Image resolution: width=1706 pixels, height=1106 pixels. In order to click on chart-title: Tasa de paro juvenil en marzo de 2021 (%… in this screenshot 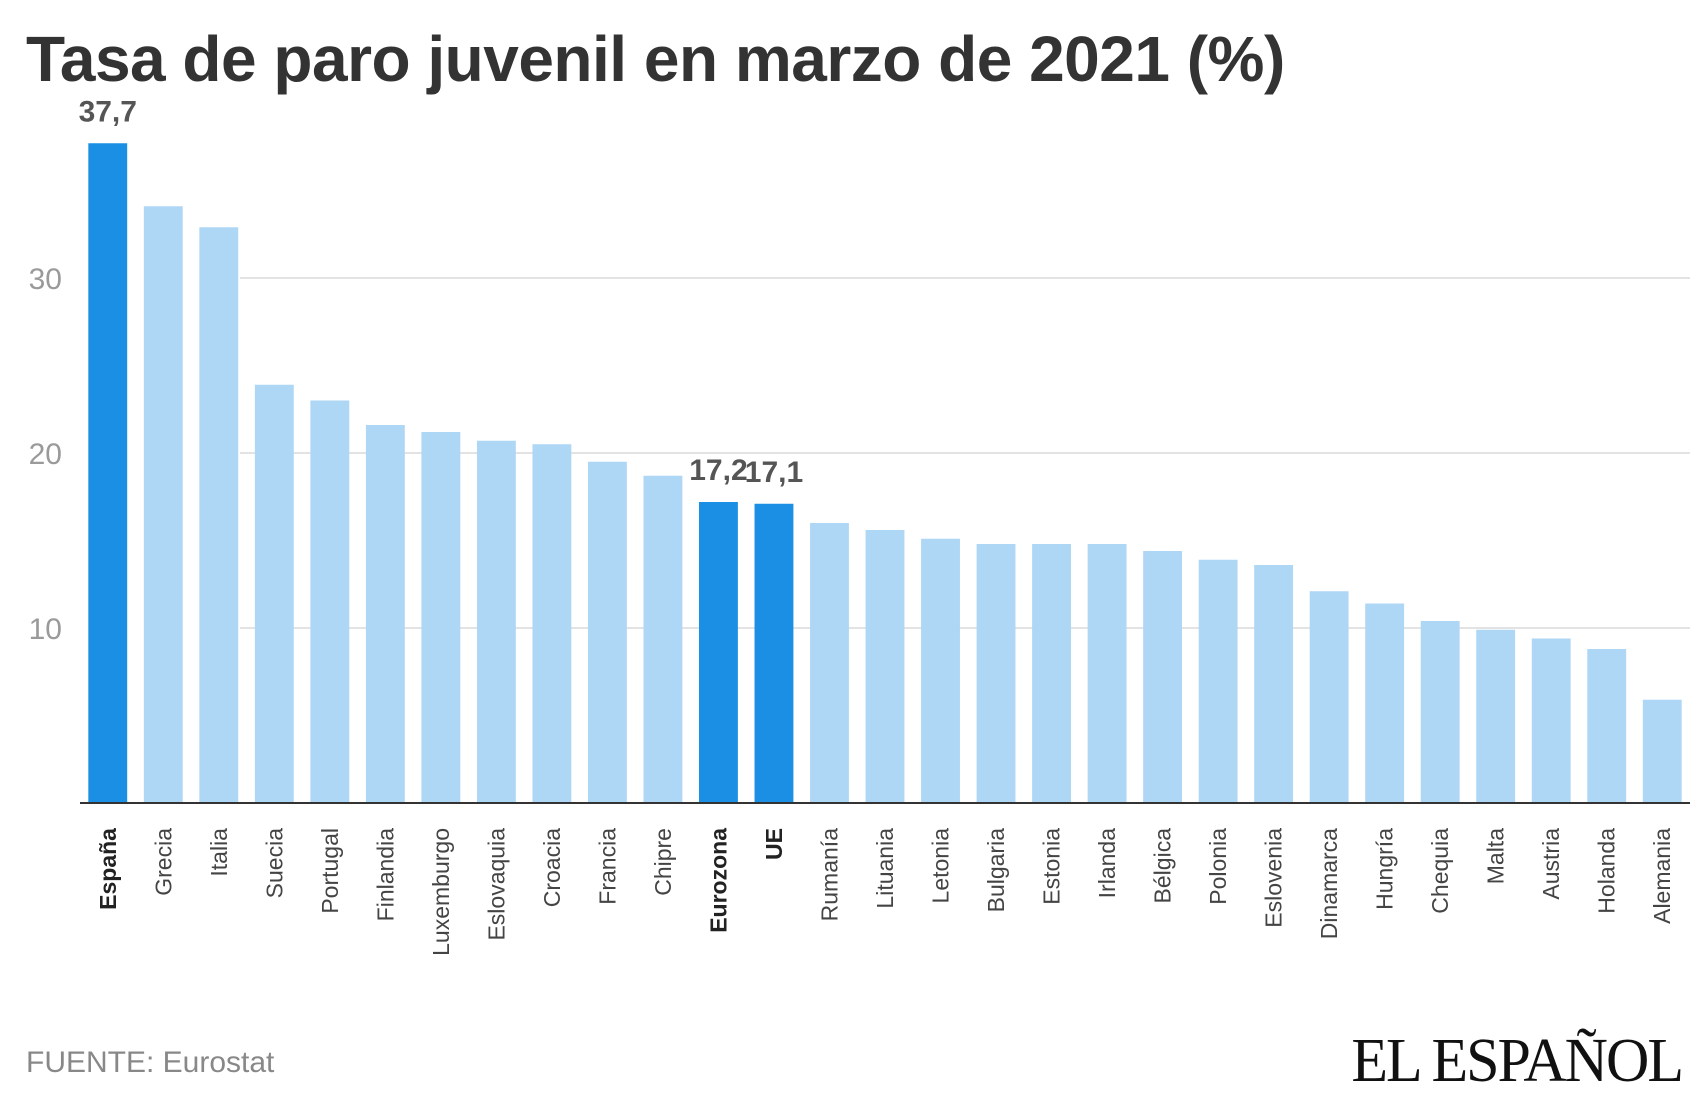, I will do `click(655, 59)`.